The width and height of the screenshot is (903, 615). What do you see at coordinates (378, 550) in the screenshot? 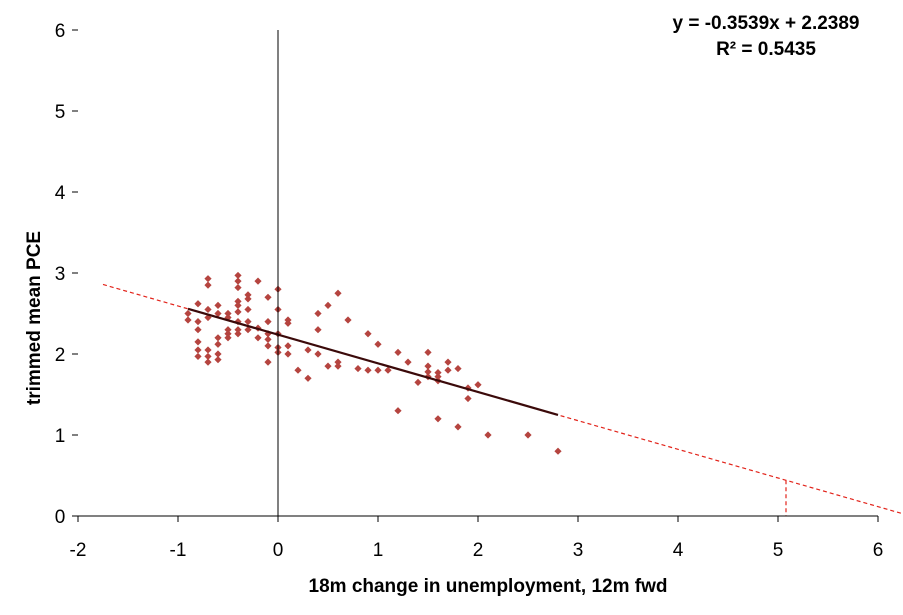
I see `x-tick-label: 1` at bounding box center [378, 550].